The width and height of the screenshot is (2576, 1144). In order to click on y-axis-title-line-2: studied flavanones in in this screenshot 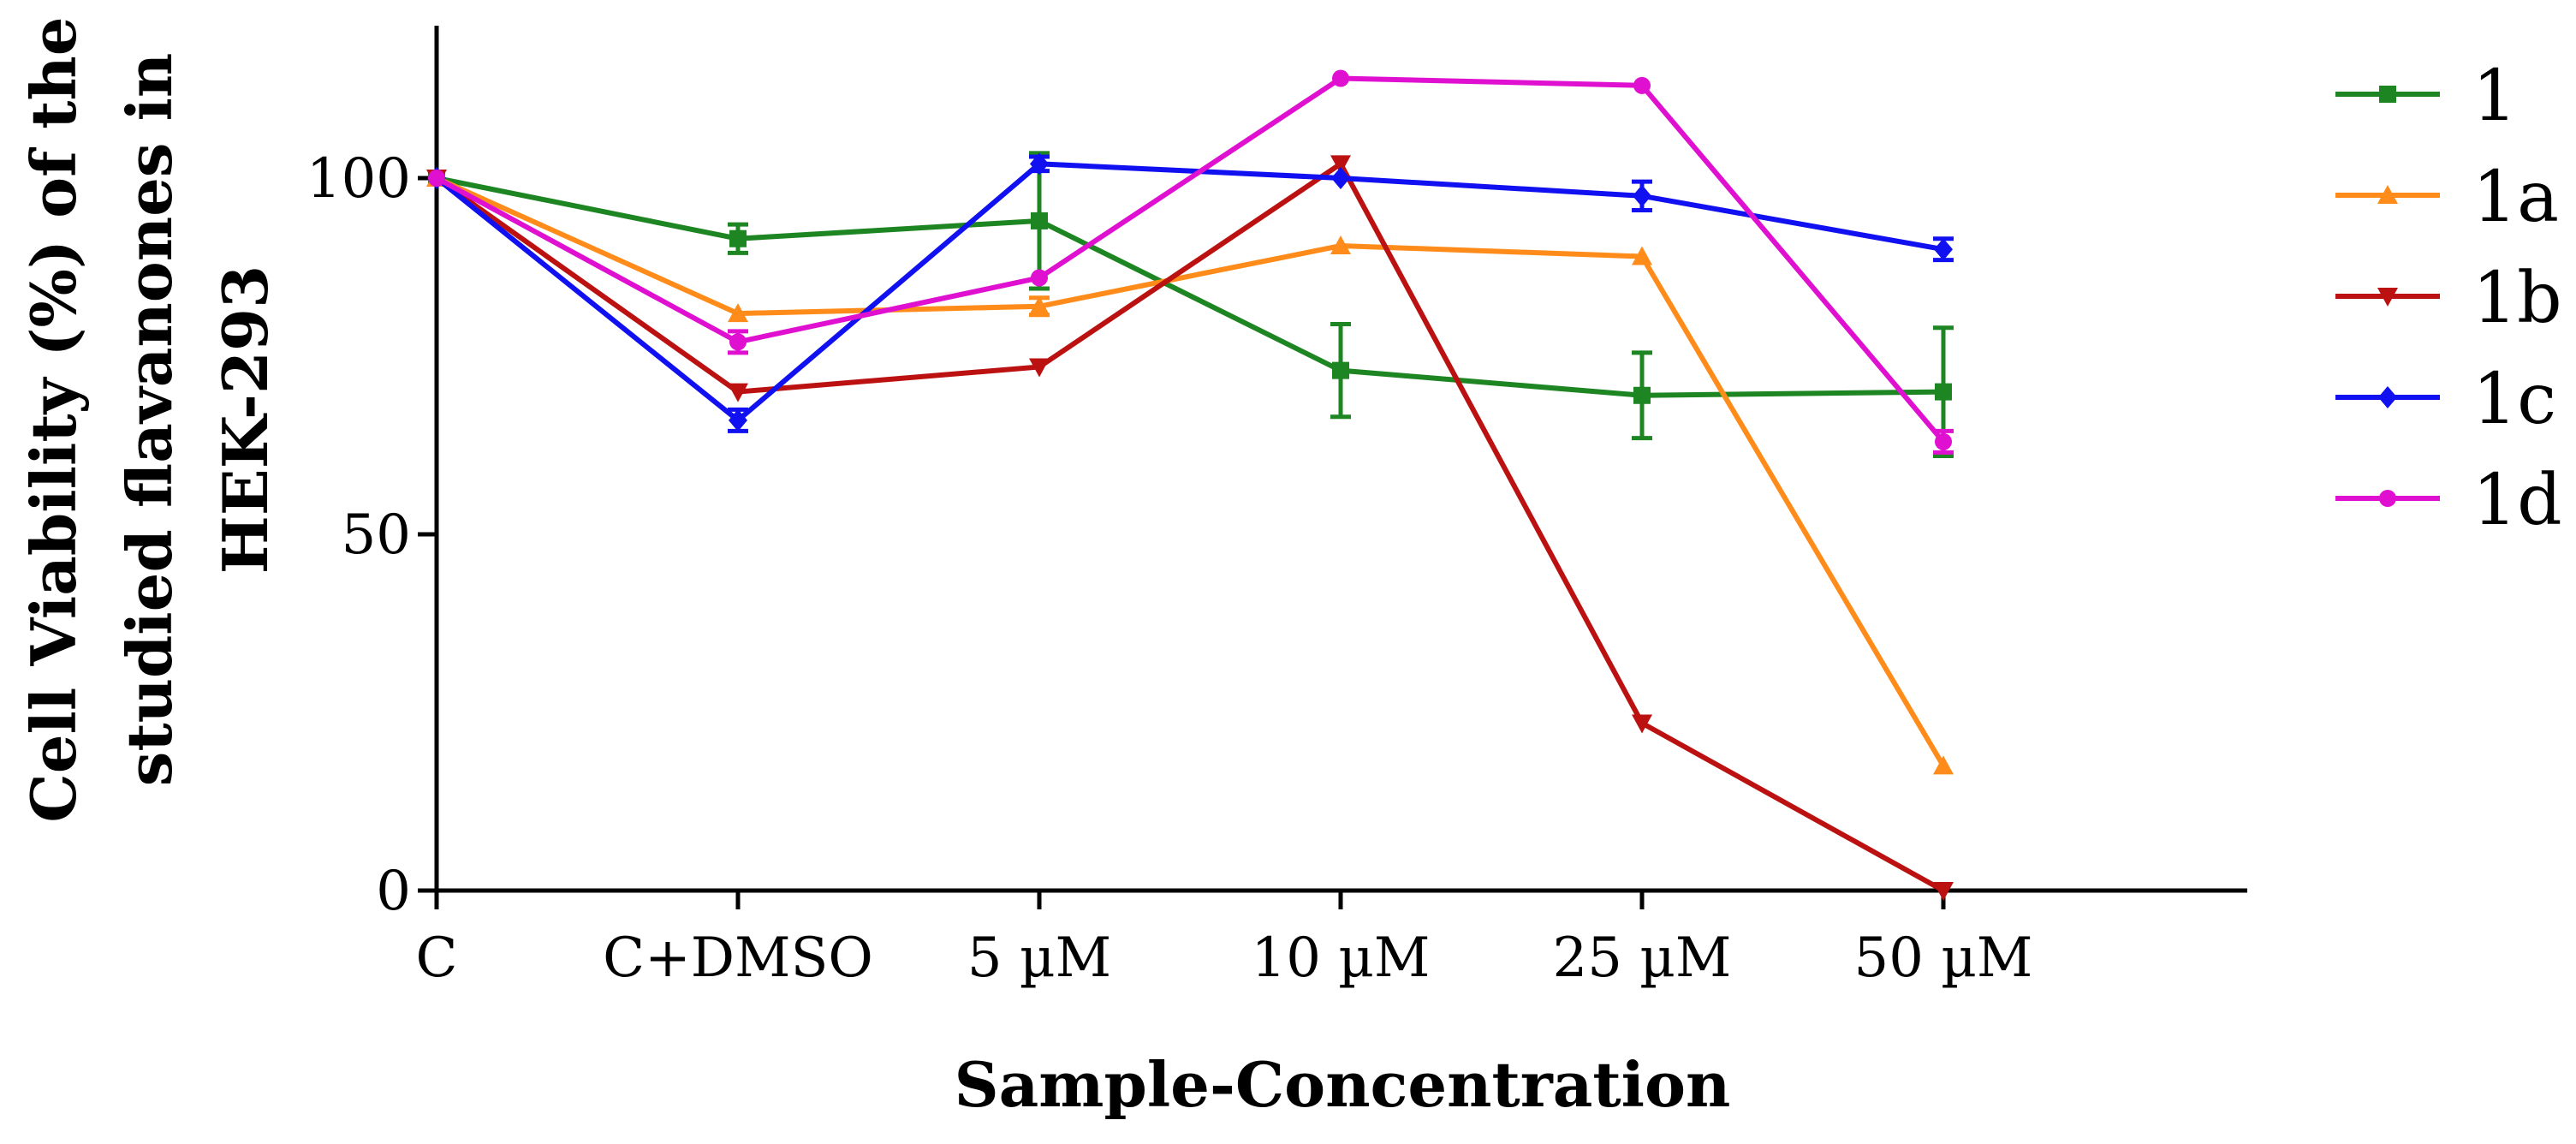, I will do `click(150, 420)`.